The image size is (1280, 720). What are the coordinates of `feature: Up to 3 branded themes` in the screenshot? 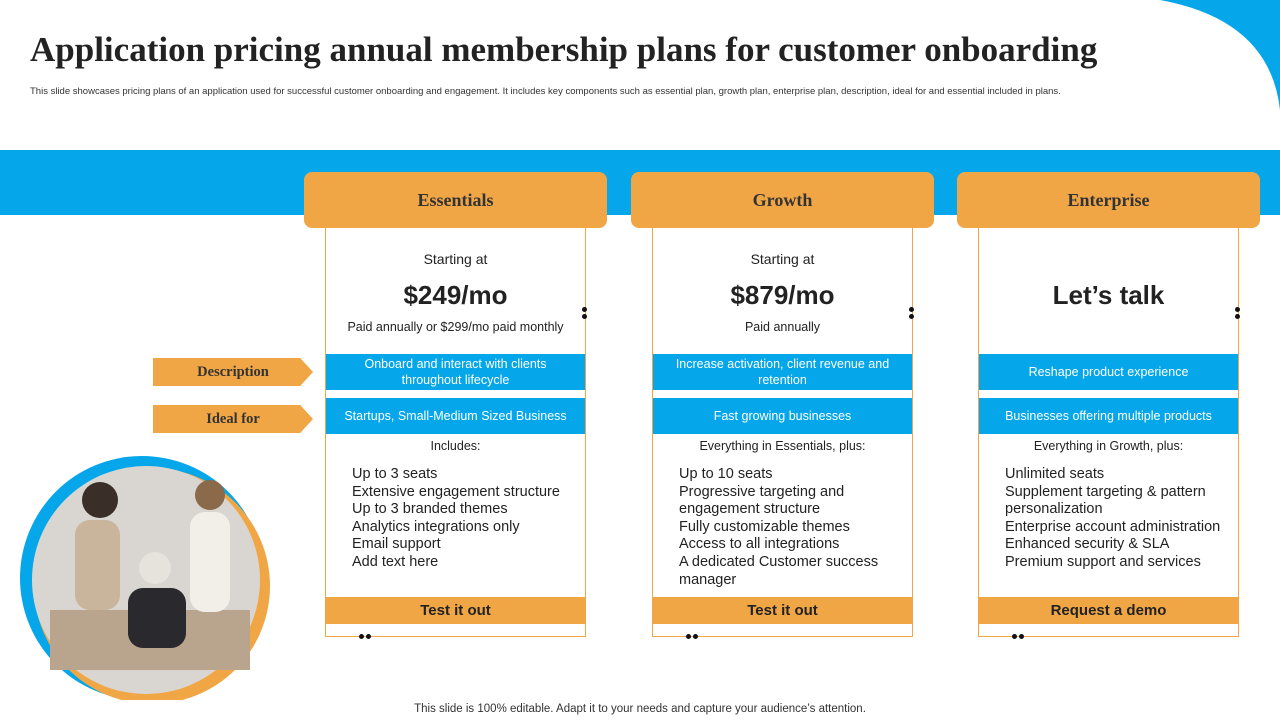 It's located at (430, 509).